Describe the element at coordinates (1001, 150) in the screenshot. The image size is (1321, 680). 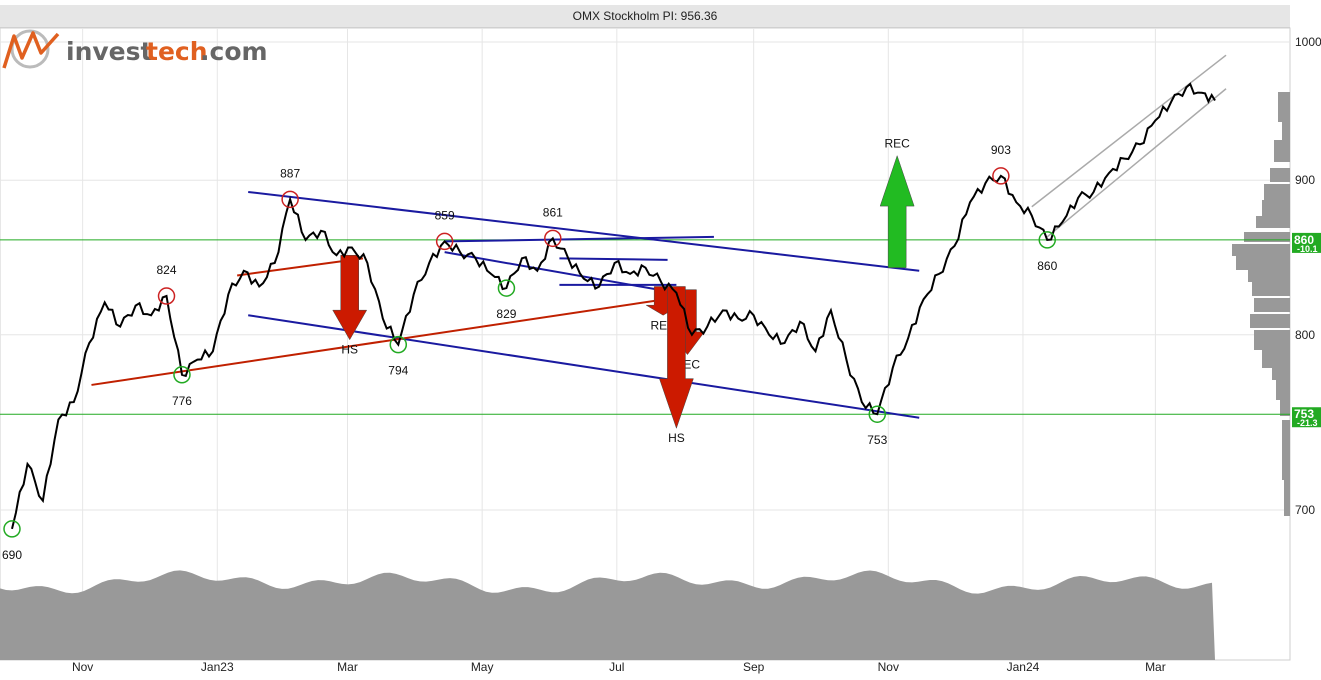
I see `extreme-label: 903` at that location.